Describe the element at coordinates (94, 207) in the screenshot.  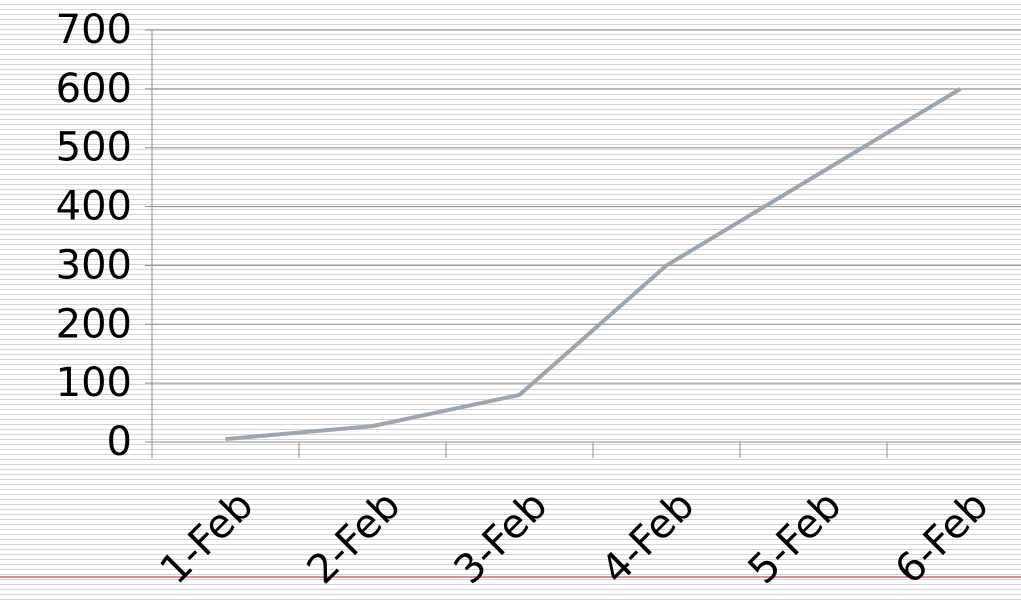
I see `y-tick-label: 400` at that location.